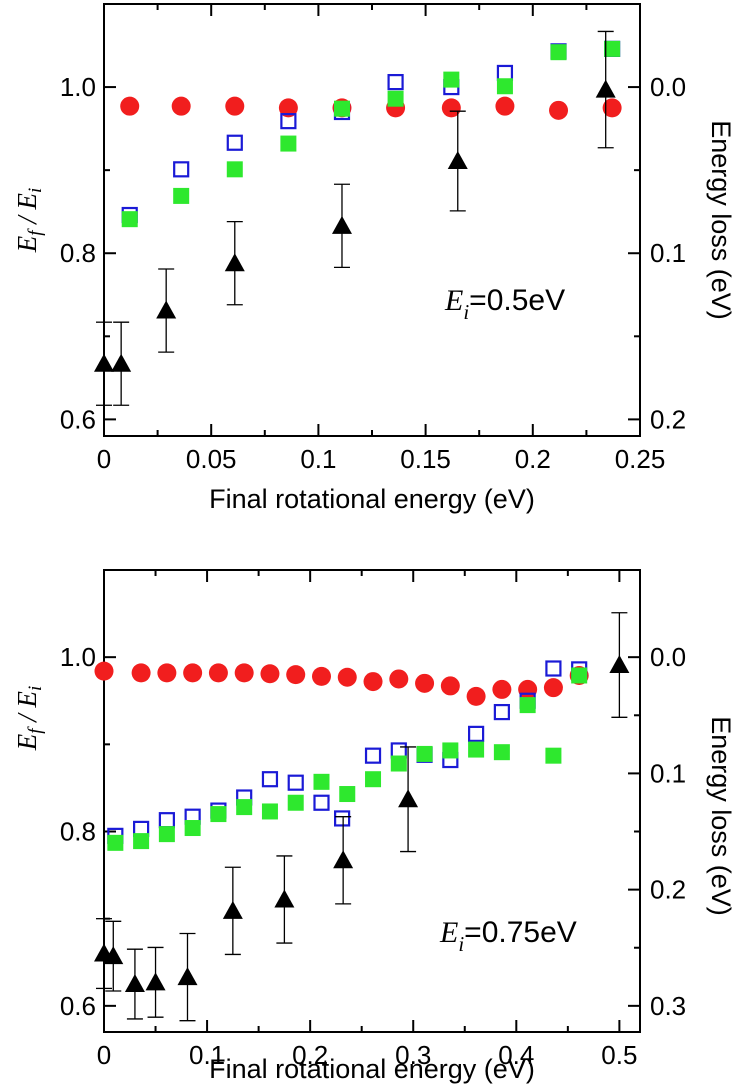  Describe the element at coordinates (211, 459) in the screenshot. I see `x-tick-label: 0.05` at that location.